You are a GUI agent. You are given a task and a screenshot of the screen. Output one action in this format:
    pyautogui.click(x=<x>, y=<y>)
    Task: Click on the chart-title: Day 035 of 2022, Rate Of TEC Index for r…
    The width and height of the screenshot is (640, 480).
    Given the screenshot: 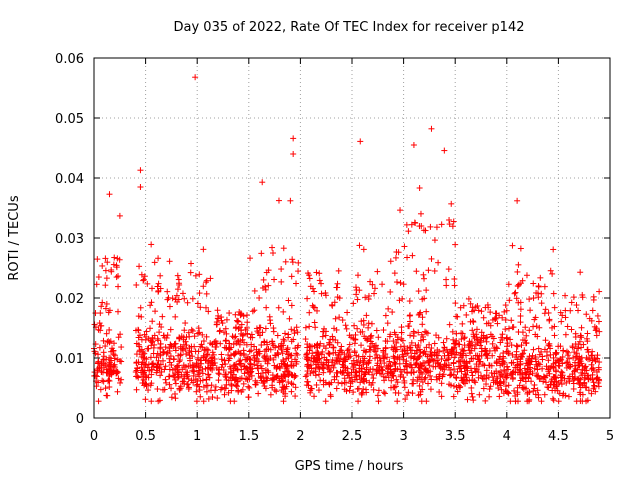 What is the action you would take?
    pyautogui.click(x=349, y=27)
    